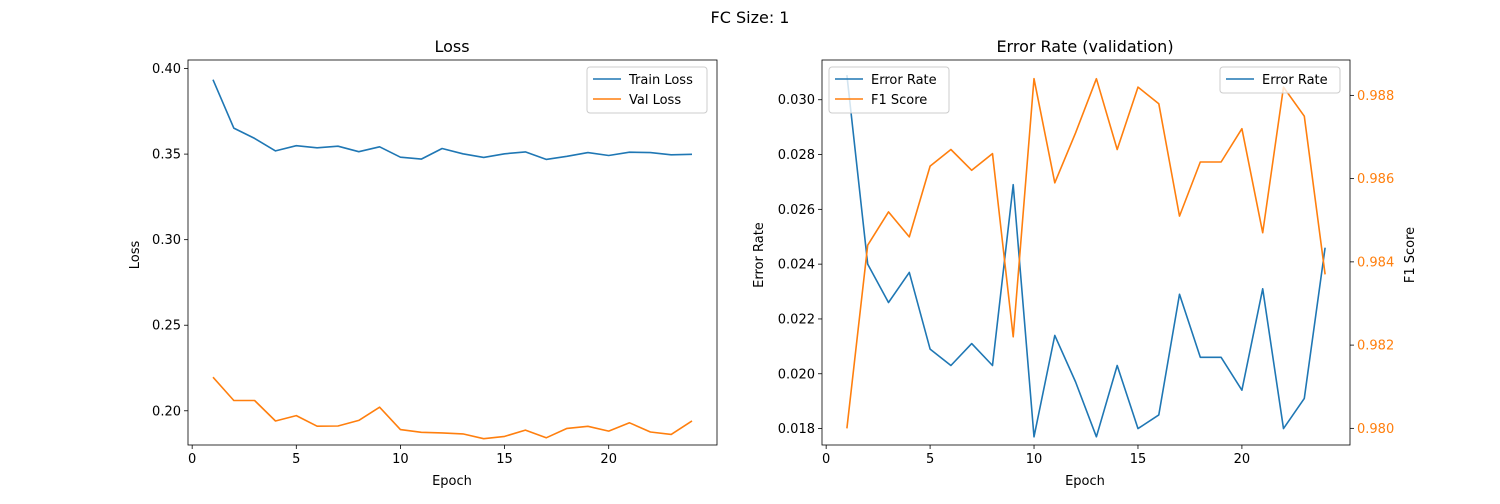 This screenshot has width=1500, height=504. I want to click on legend: Error Rate F1 Score, so click(889, 90).